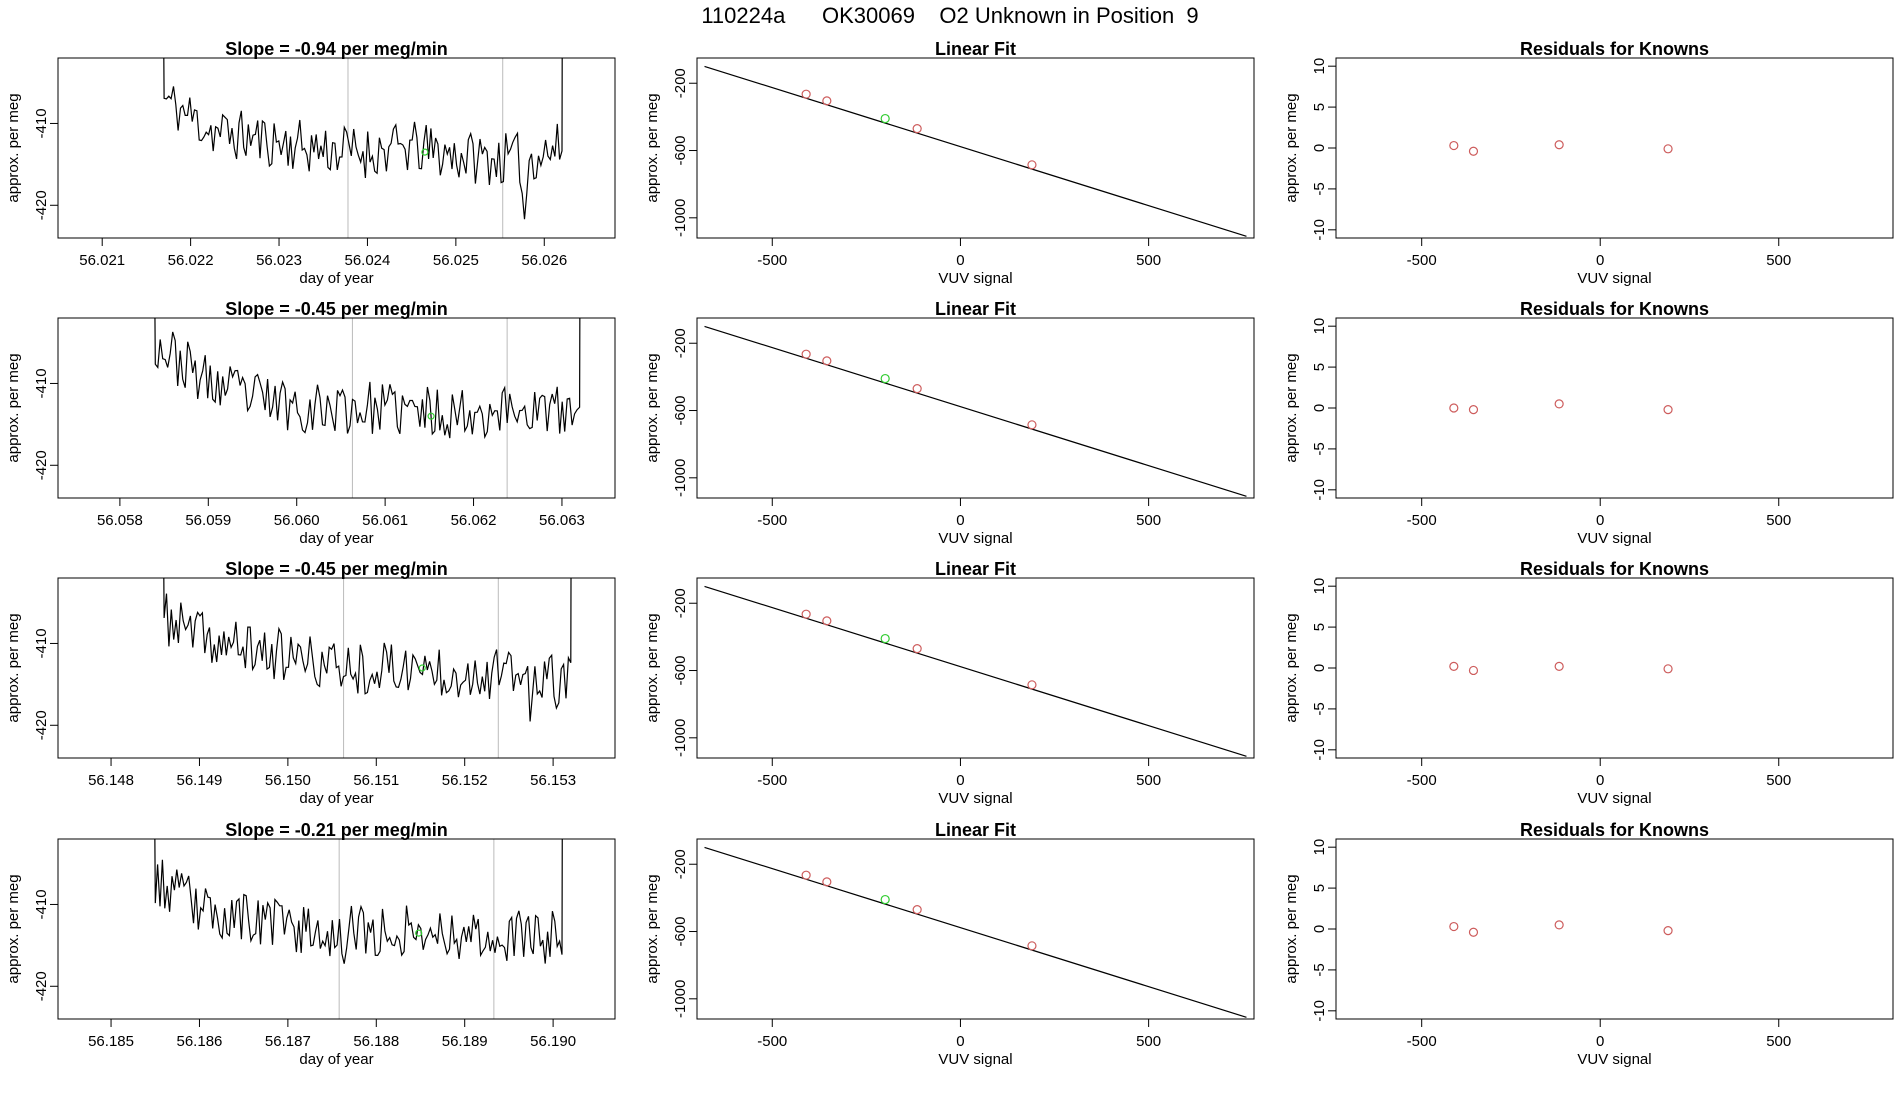 The height and width of the screenshot is (1100, 1900). Describe the element at coordinates (465, 1041) in the screenshot. I see `x-tick-label: 56.189` at that location.